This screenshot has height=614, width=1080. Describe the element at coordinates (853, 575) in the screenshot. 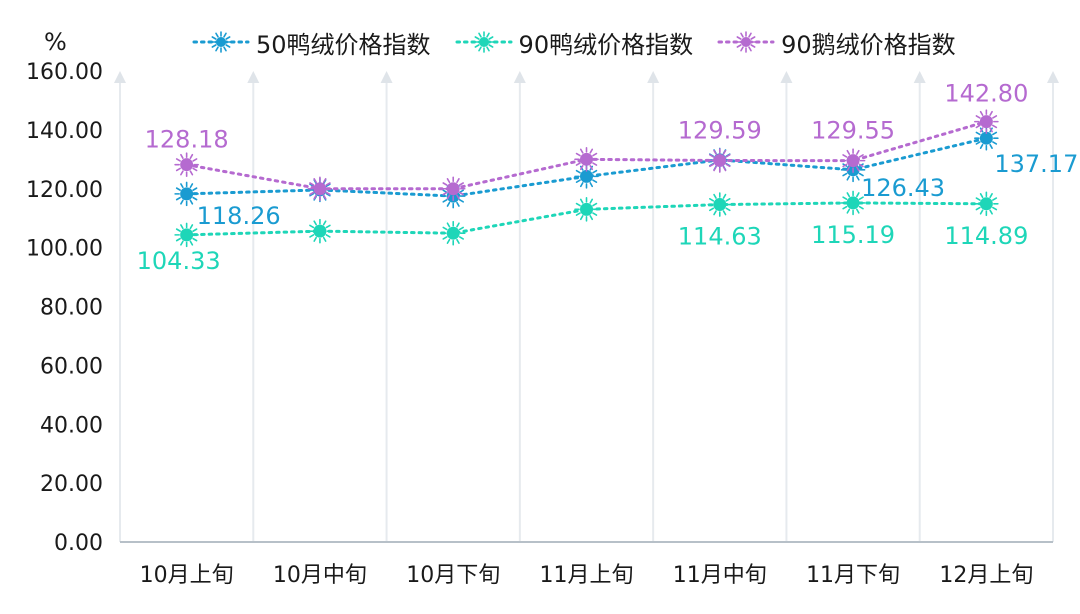

I see `x-tick-label: 11月下旬` at that location.